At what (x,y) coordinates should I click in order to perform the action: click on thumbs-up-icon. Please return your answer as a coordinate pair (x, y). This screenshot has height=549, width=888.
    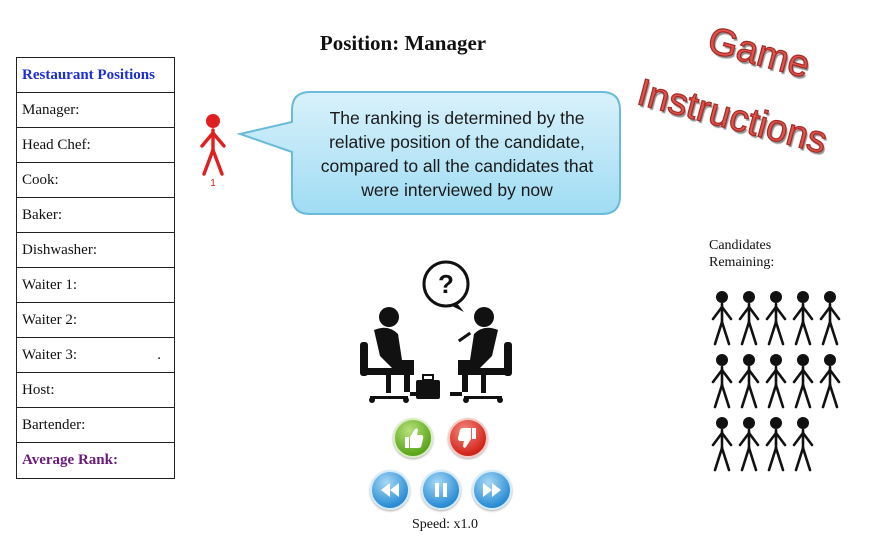
    Looking at the image, I should click on (414, 438).